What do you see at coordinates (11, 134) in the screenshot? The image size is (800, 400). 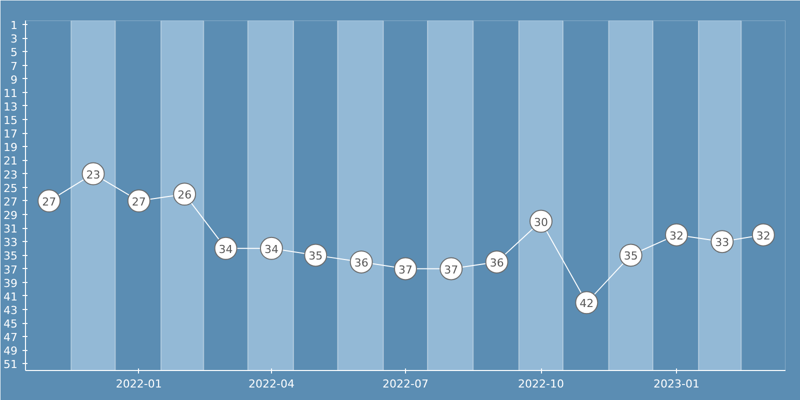 I see `y-tick-label: 17` at bounding box center [11, 134].